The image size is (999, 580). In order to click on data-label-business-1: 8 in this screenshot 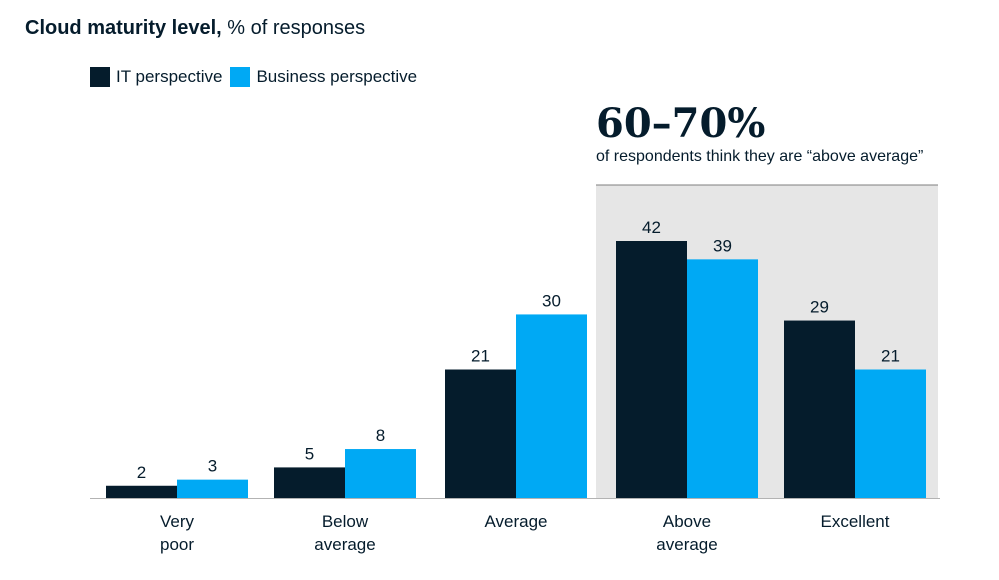, I will do `click(380, 435)`.